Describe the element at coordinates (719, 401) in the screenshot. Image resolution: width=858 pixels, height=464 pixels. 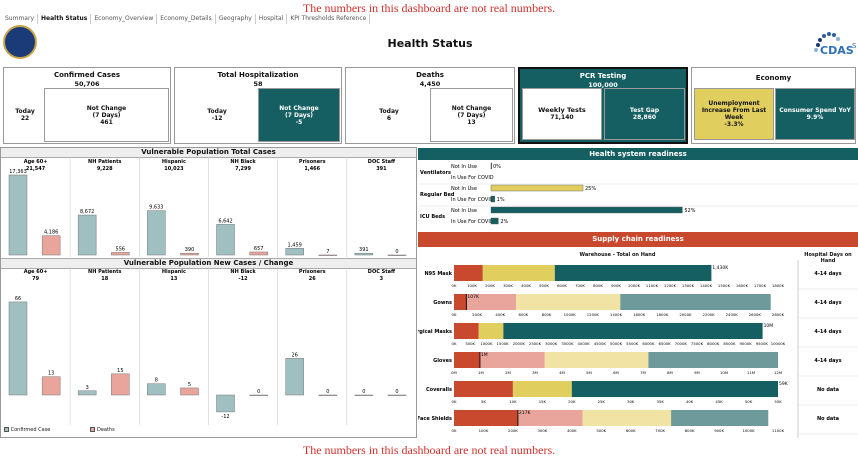
I see `supply-tick: 45K` at that location.